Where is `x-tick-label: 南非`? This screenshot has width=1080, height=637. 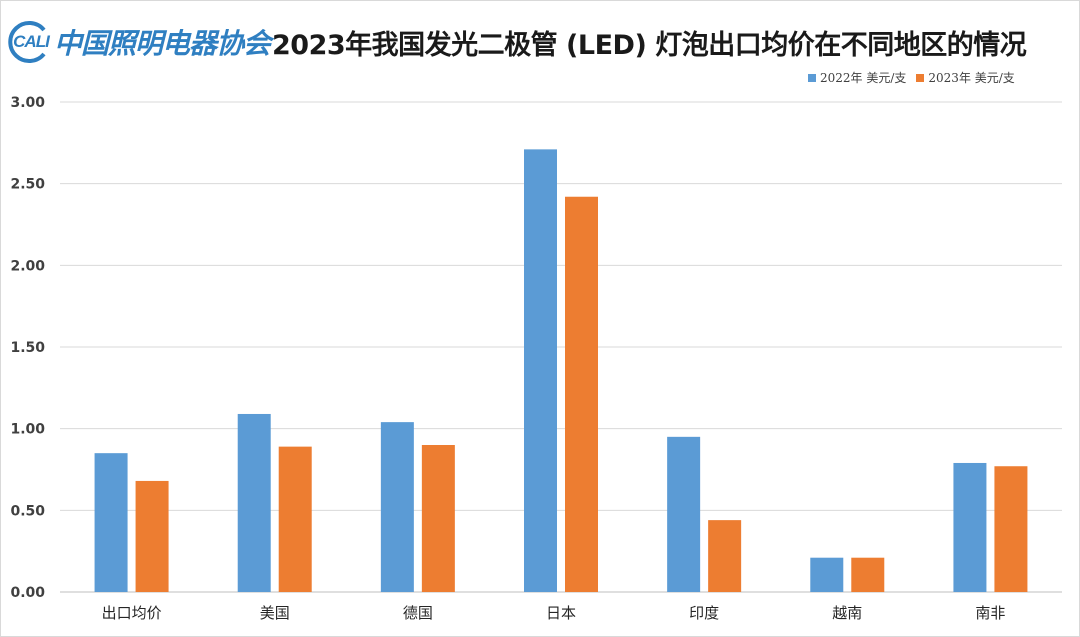 x-tick-label: 南非 is located at coordinates (990, 613).